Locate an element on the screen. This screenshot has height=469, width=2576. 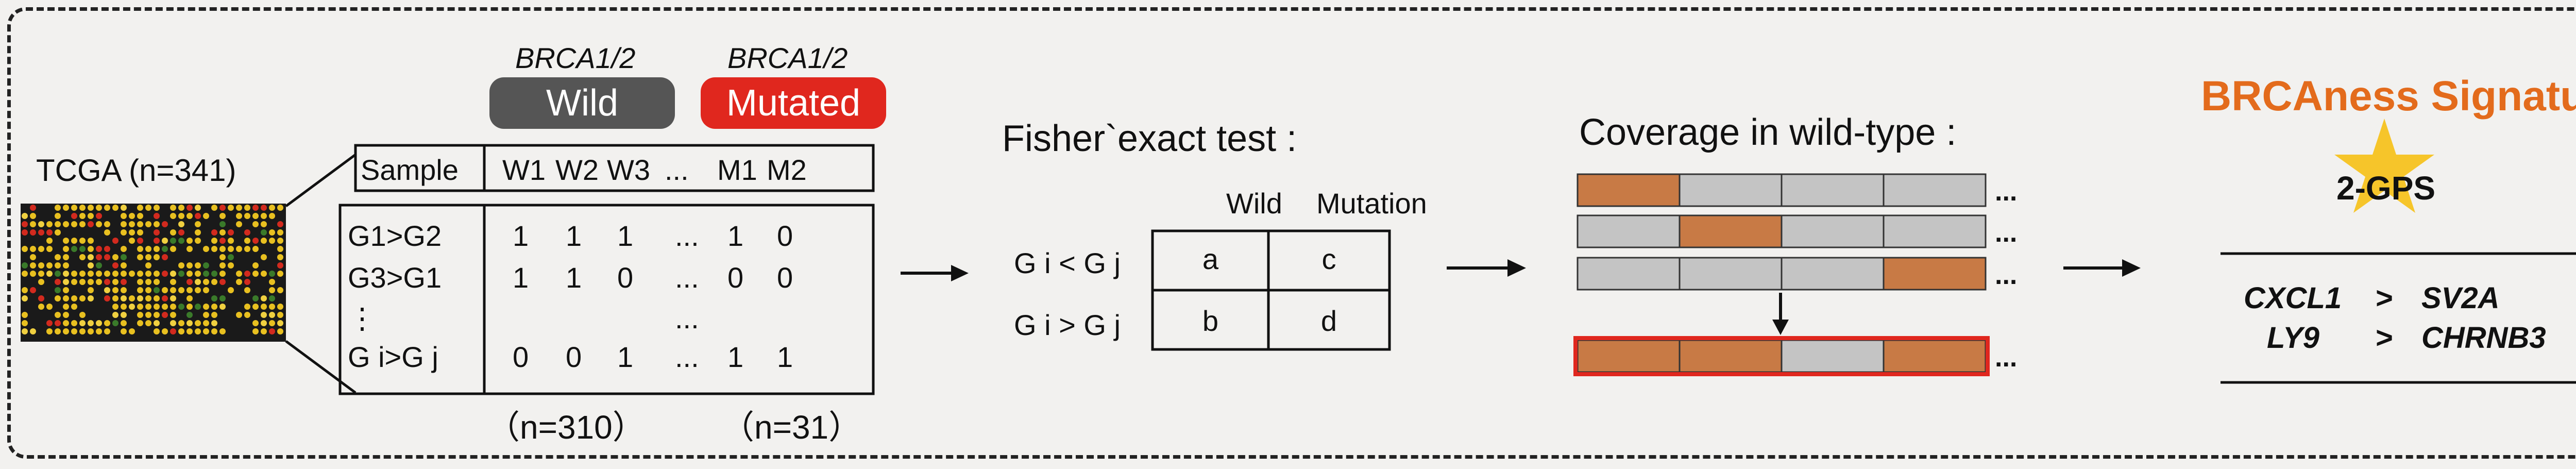
matrix-header-5: M1 is located at coordinates (737, 170).